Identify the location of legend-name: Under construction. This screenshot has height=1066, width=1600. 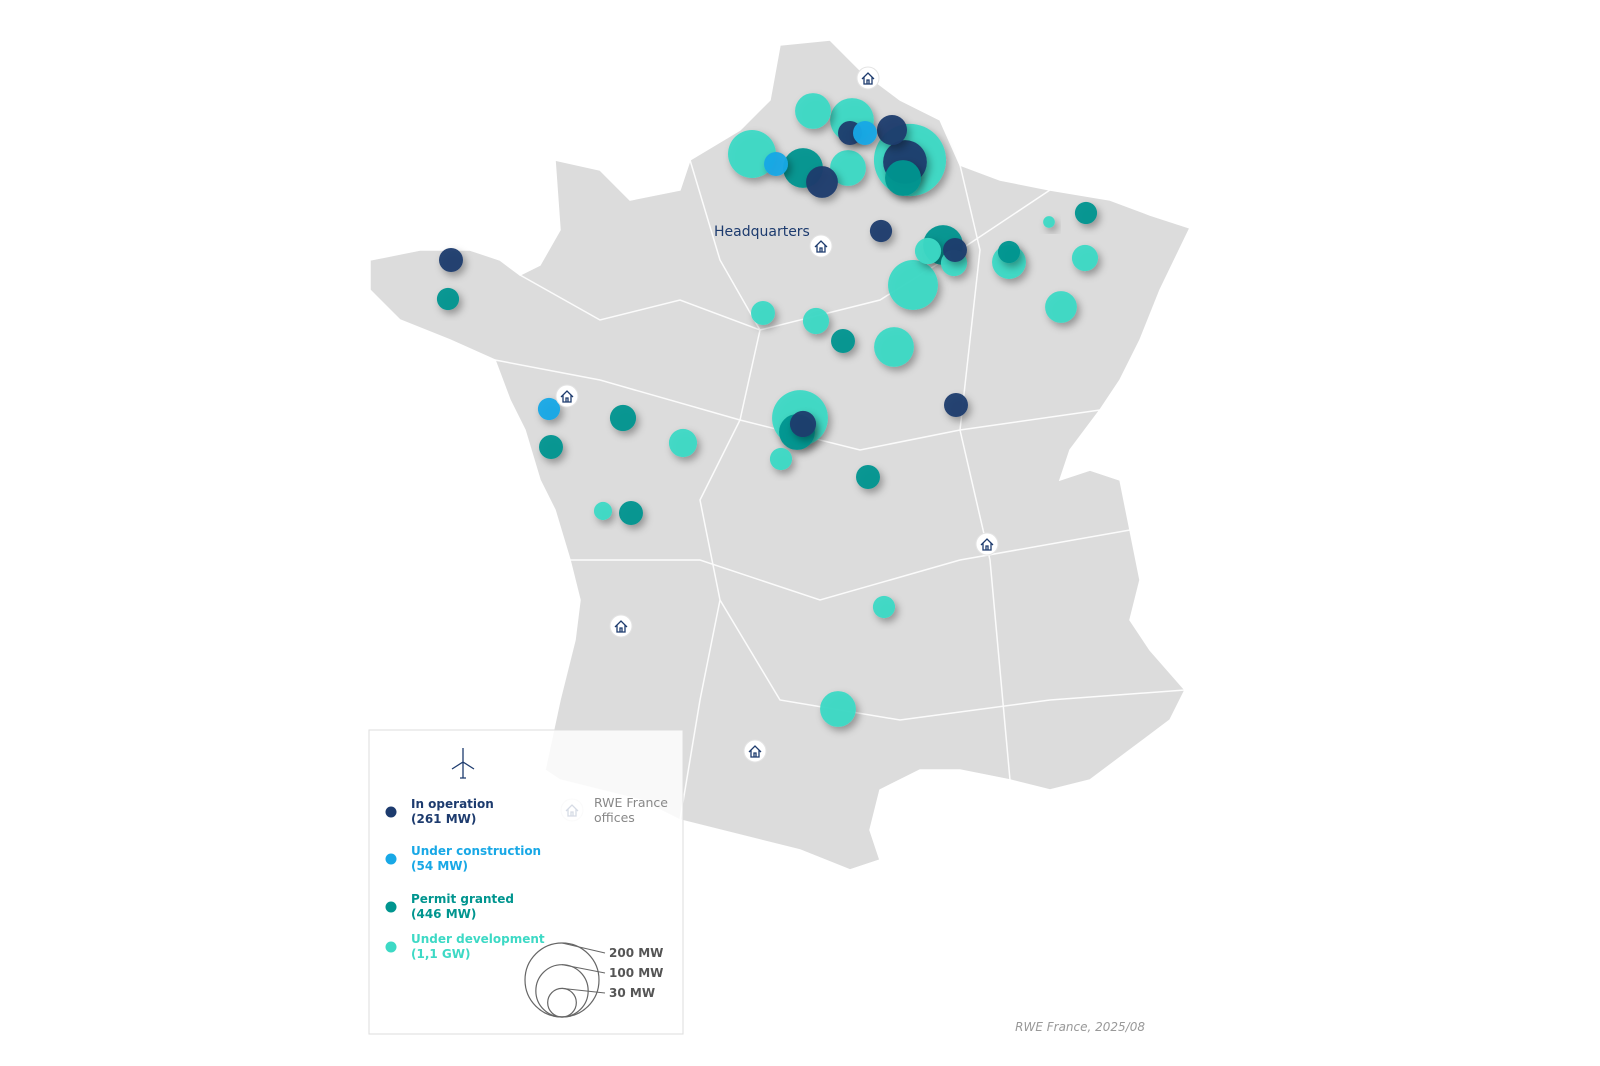
(476, 851).